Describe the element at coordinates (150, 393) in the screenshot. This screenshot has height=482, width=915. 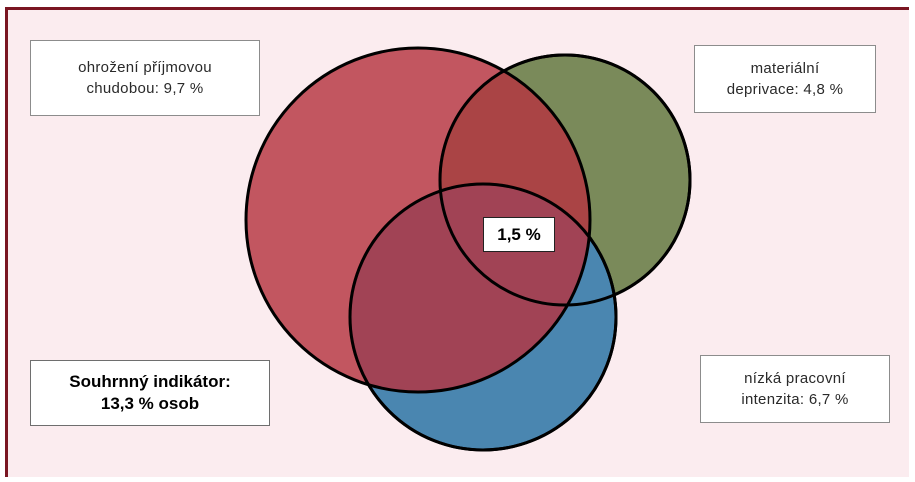
I see `summary-indicator-label: Souhrnný indikátor: 13,3 % osob` at that location.